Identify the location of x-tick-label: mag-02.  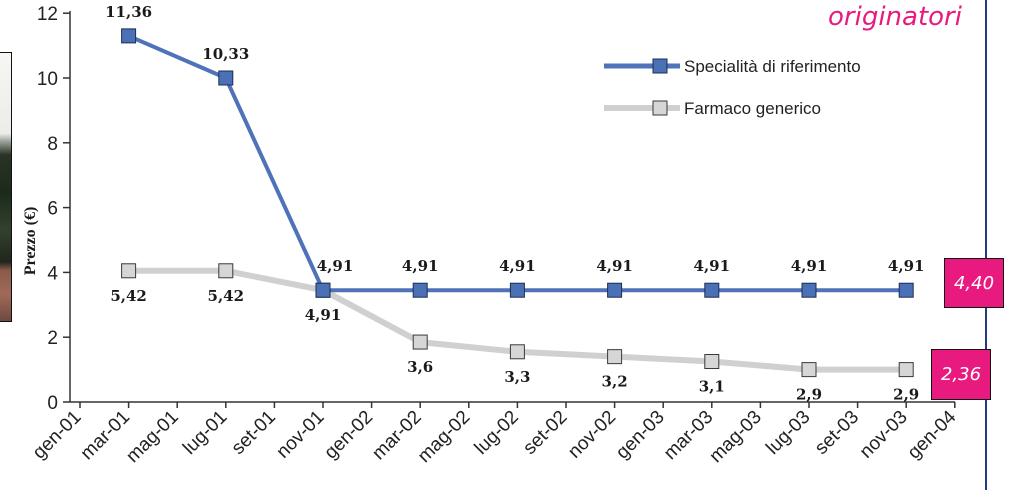
(444, 437).